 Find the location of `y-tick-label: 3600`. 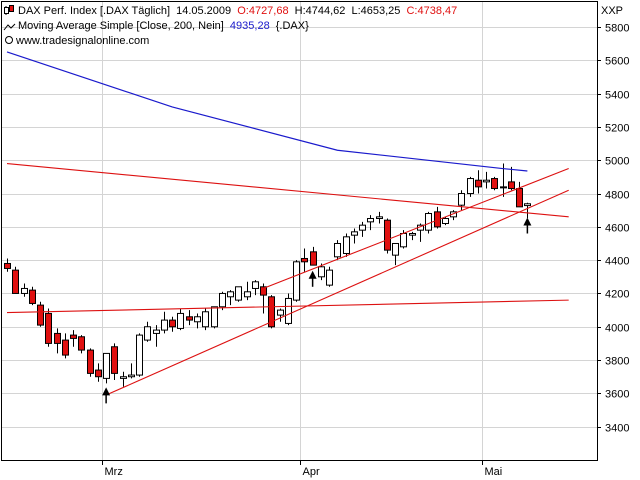

y-tick-label: 3600 is located at coordinates (617, 395).